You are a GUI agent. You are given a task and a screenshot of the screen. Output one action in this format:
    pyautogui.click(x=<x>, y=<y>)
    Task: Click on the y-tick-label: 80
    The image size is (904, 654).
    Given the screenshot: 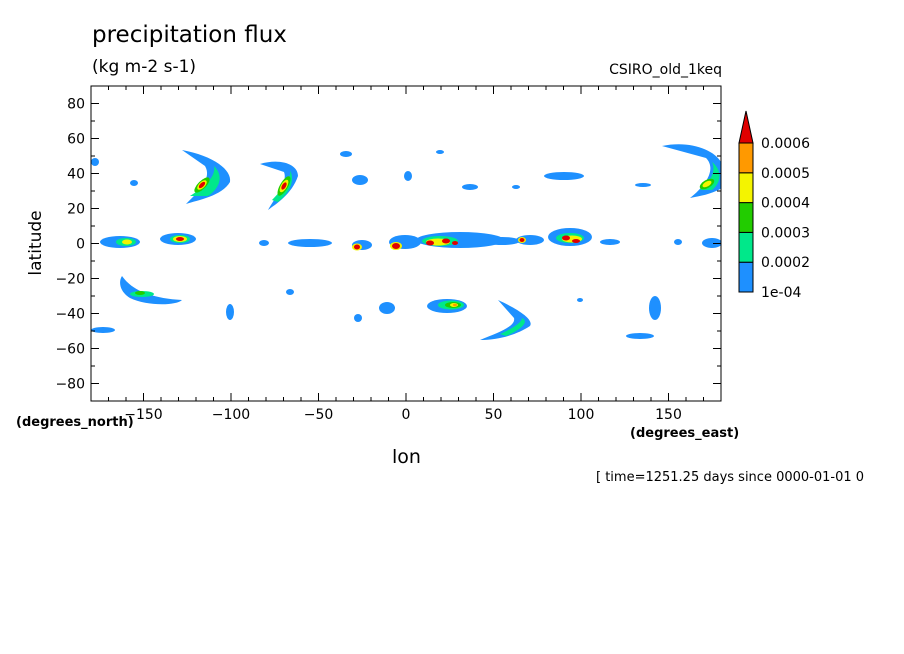 What is the action you would take?
    pyautogui.click(x=76, y=105)
    